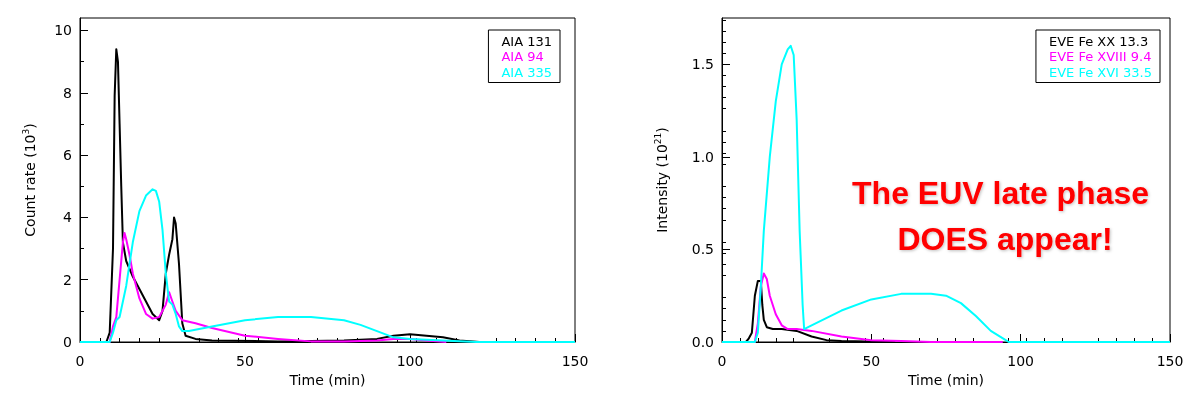 The width and height of the screenshot is (1204, 409). I want to click on annotation: The EUV late phase DOES appear!, so click(1005, 216).